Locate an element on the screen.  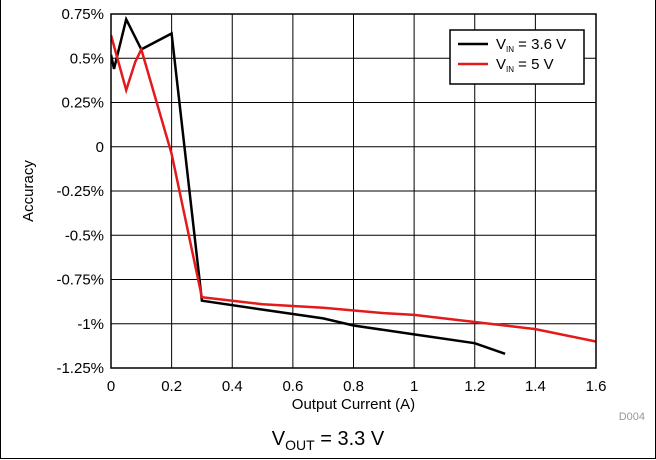
y-tick-label: -0.25% is located at coordinates (80, 191).